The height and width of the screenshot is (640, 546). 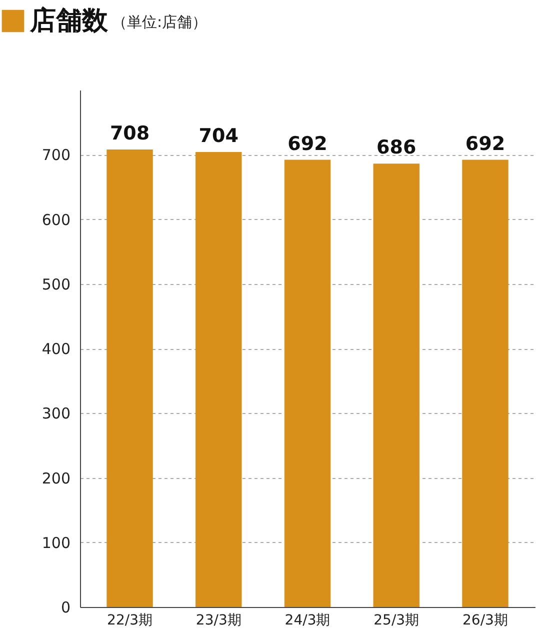 I want to click on data-label: 704, so click(x=218, y=136).